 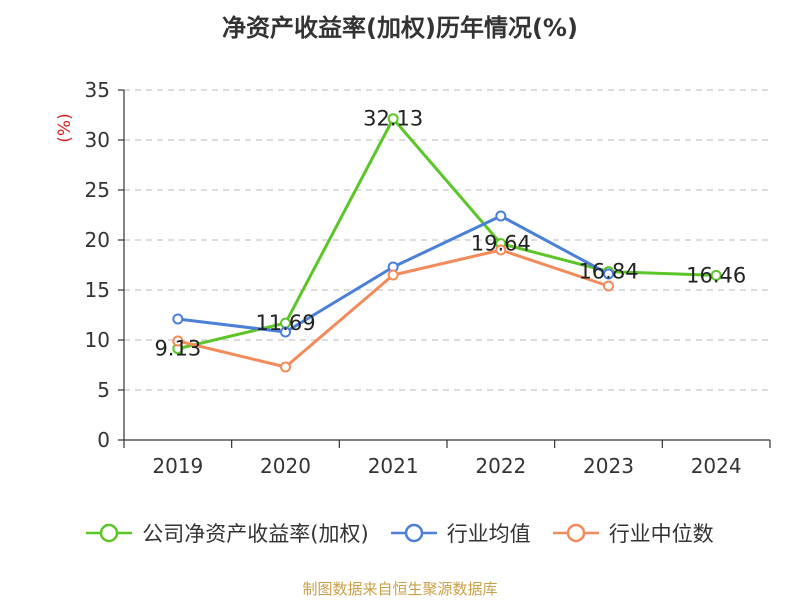 I want to click on y-tick-label-10: 10, so click(x=97, y=340).